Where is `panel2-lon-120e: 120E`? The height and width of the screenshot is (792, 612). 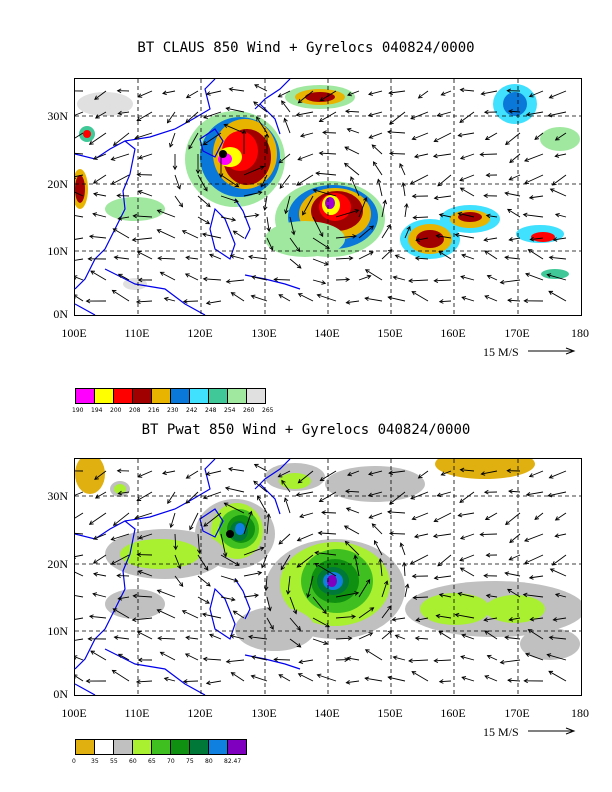
panel2-lon-120e: 120E is located at coordinates (200, 713).